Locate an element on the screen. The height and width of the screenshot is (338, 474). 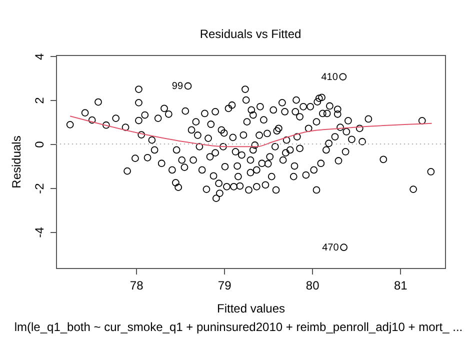
y-axis-title: Residuals is located at coordinates (17, 162).